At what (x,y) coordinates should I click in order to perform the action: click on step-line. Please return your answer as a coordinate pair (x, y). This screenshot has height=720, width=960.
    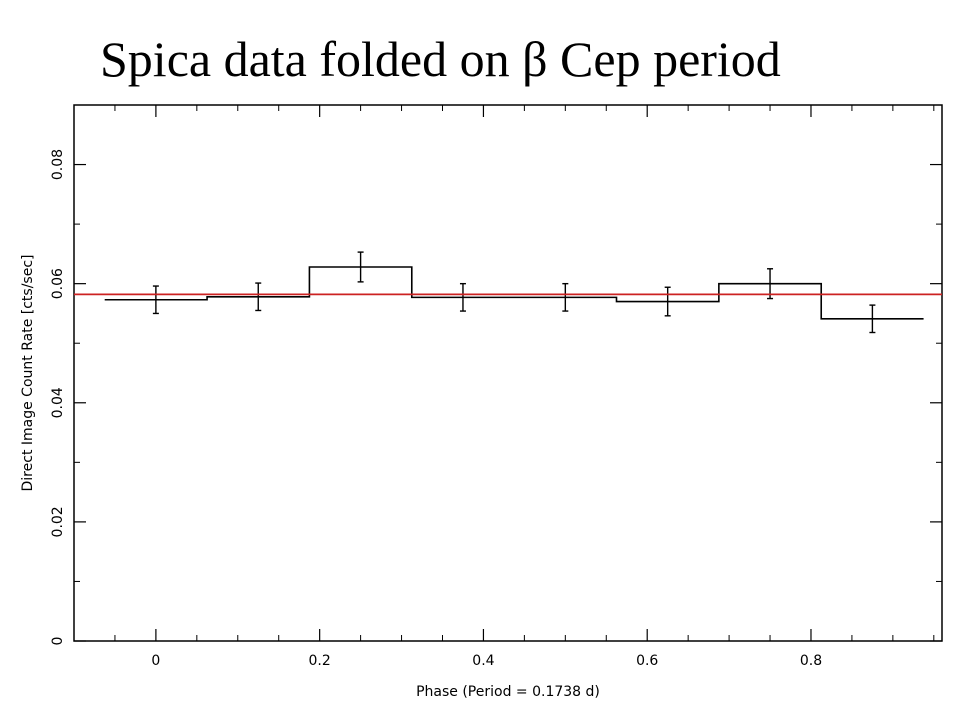
    Looking at the image, I should click on (514, 293).